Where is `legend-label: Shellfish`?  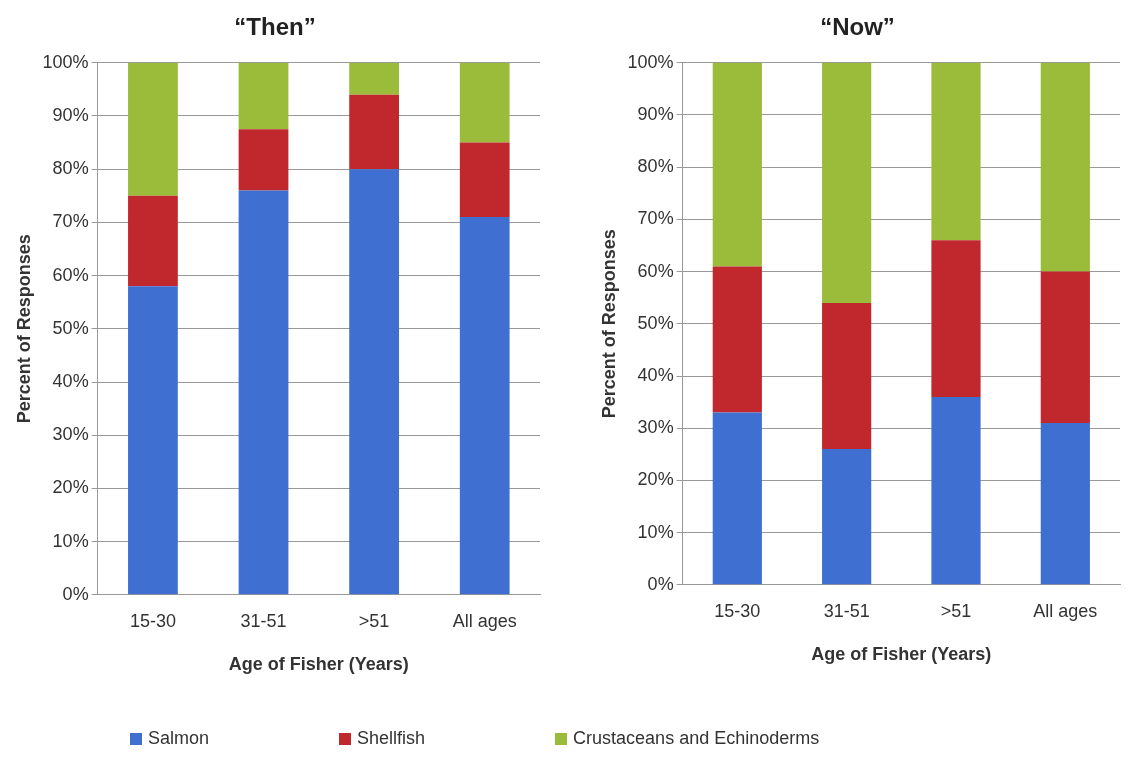
legend-label: Shellfish is located at coordinates (391, 738).